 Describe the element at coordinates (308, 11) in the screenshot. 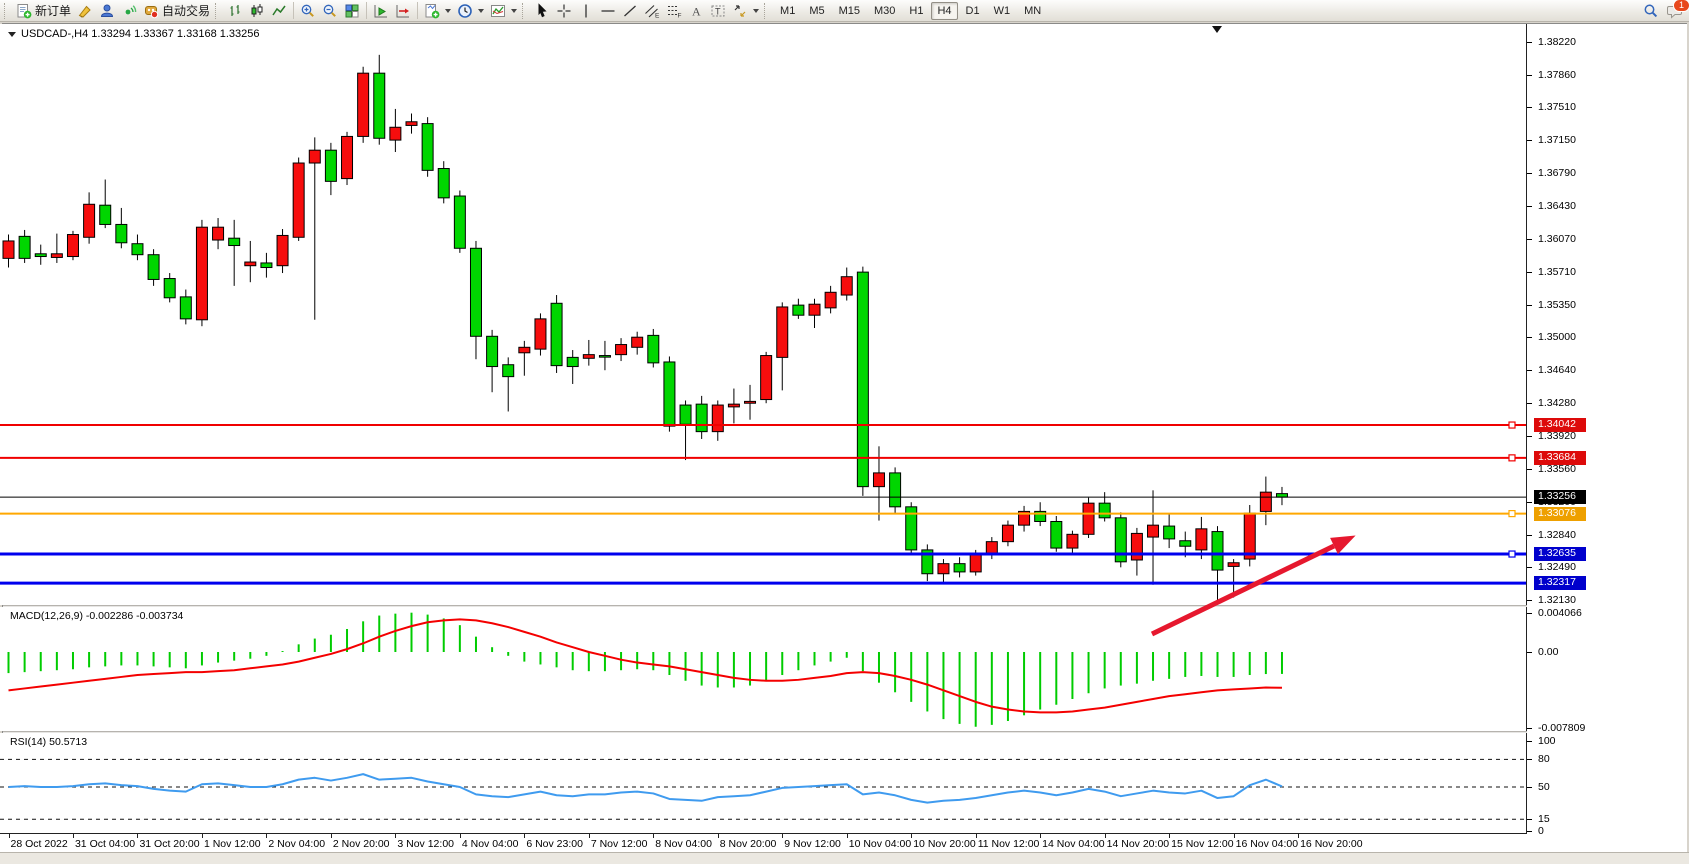

I see `zoom-in-button` at that location.